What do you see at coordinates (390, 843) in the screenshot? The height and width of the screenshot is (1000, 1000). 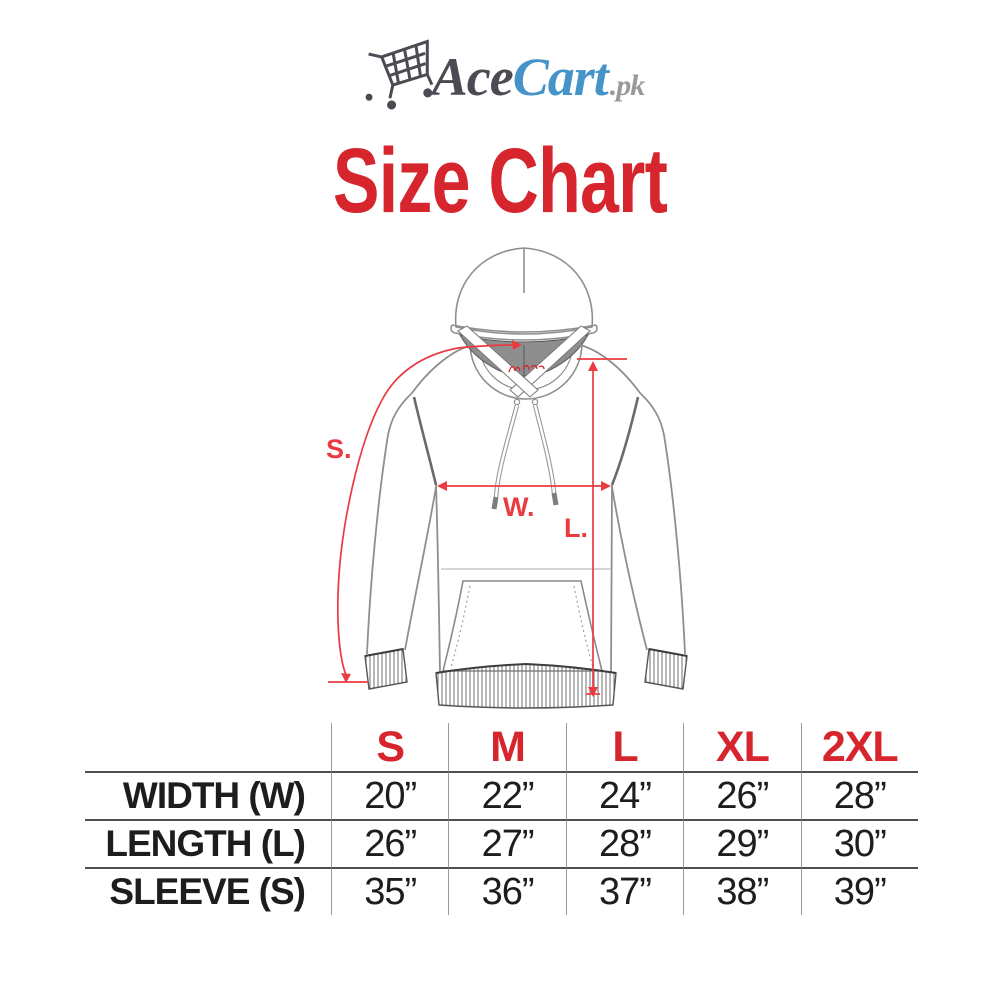 I see `length-s: 26”` at bounding box center [390, 843].